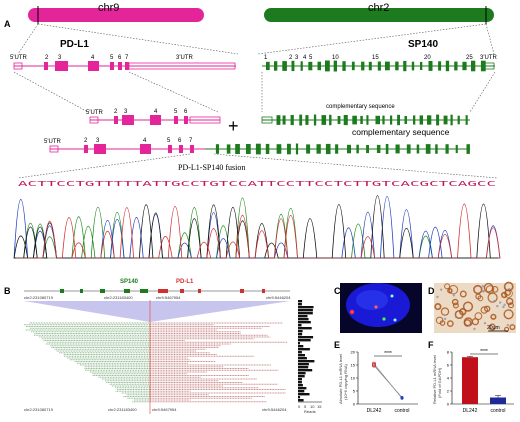  I want to click on e-y-tick-label: 15, so click(353, 365).